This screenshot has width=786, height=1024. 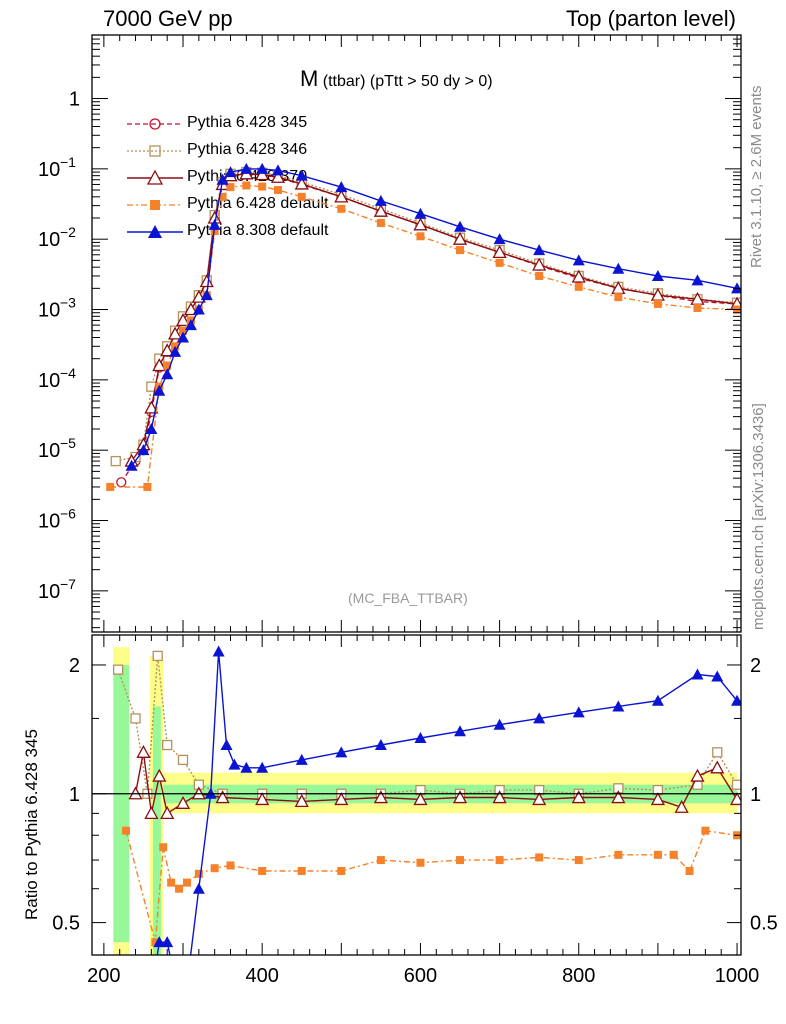 What do you see at coordinates (68, 303) in the screenshot?
I see `y-tick-label-exponent: −3` at bounding box center [68, 303].